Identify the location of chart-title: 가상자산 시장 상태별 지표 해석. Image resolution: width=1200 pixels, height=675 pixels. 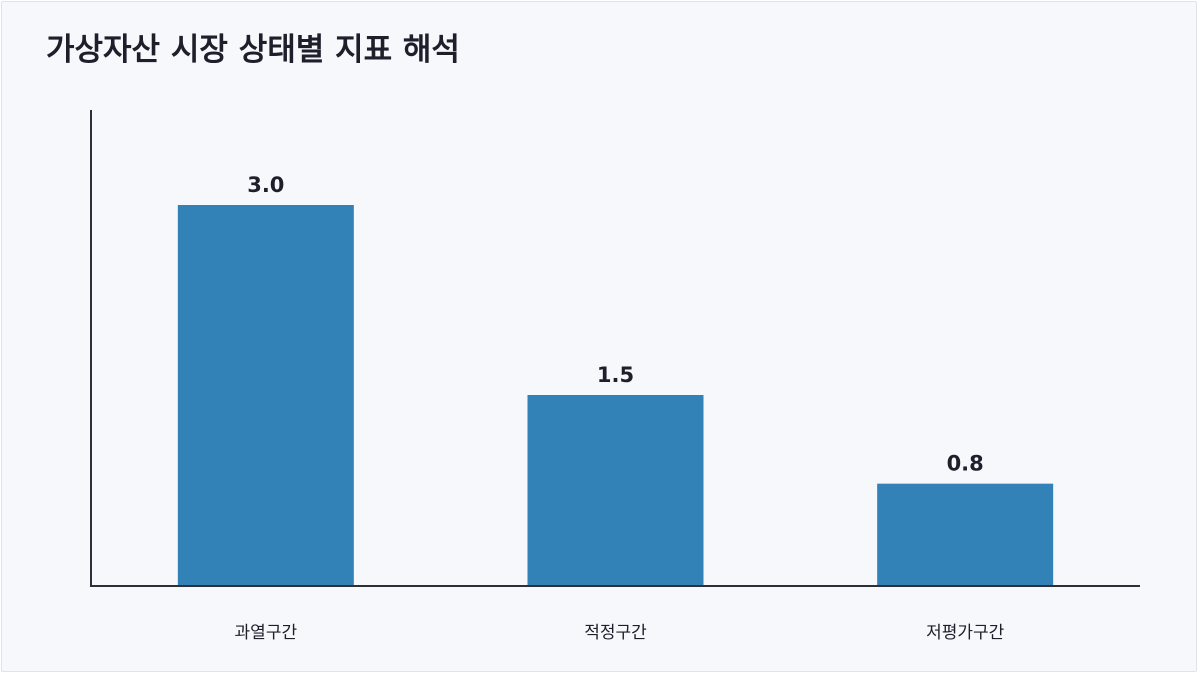
(253, 50).